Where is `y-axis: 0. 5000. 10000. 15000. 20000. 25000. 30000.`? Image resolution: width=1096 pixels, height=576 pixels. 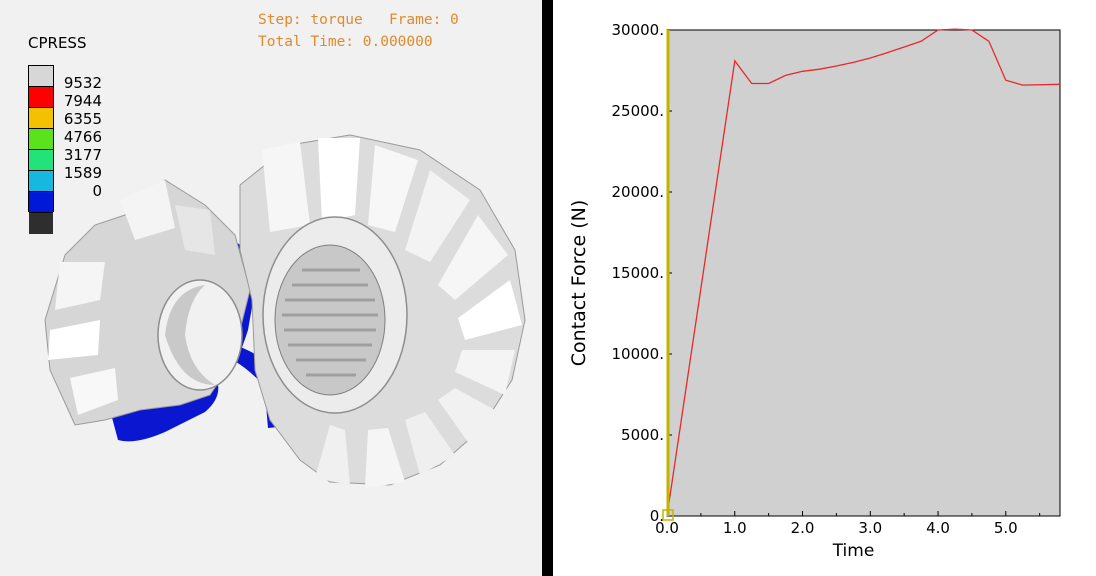
y-axis: 0. 5000. 10000. 15000. 20000. 25000. 30000. is located at coordinates (642, 273).